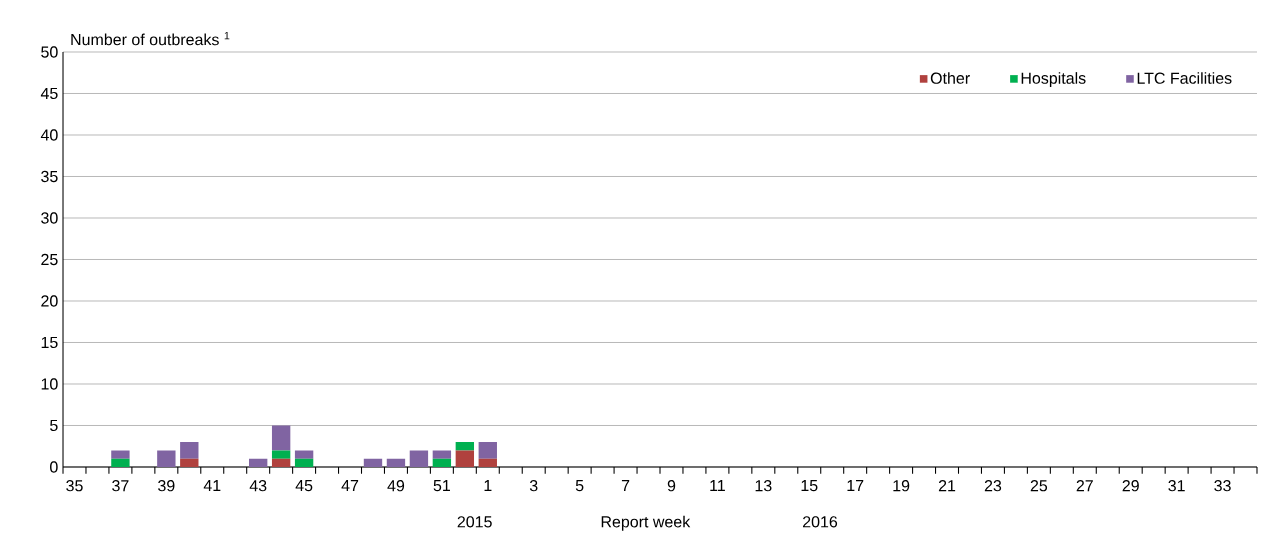 This screenshot has height=534, width=1267. I want to click on y-tick-label: 5, so click(54, 425).